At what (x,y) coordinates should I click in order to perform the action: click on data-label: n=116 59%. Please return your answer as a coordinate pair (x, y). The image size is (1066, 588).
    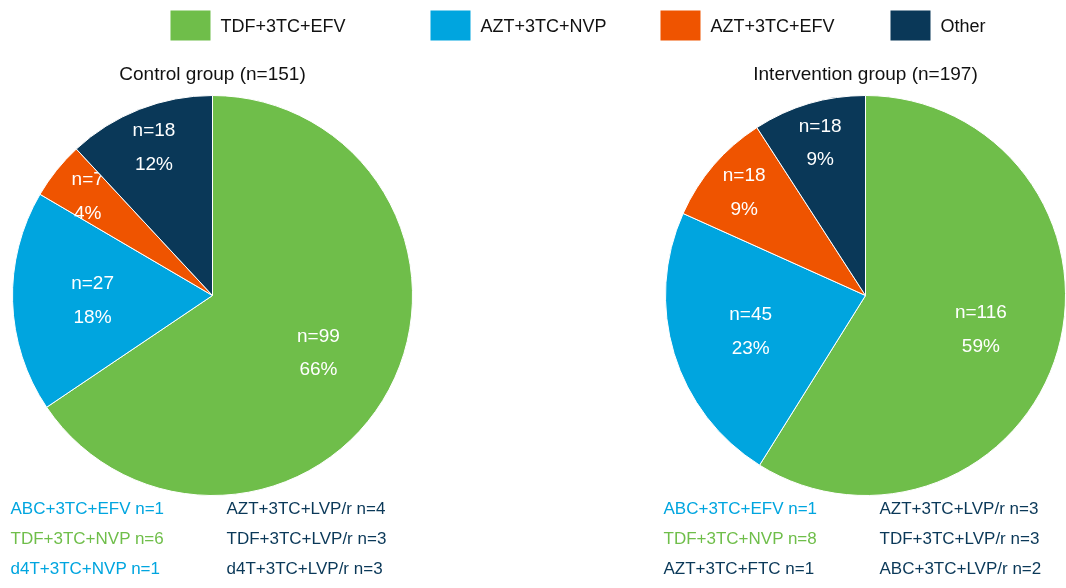
    Looking at the image, I should click on (980, 328).